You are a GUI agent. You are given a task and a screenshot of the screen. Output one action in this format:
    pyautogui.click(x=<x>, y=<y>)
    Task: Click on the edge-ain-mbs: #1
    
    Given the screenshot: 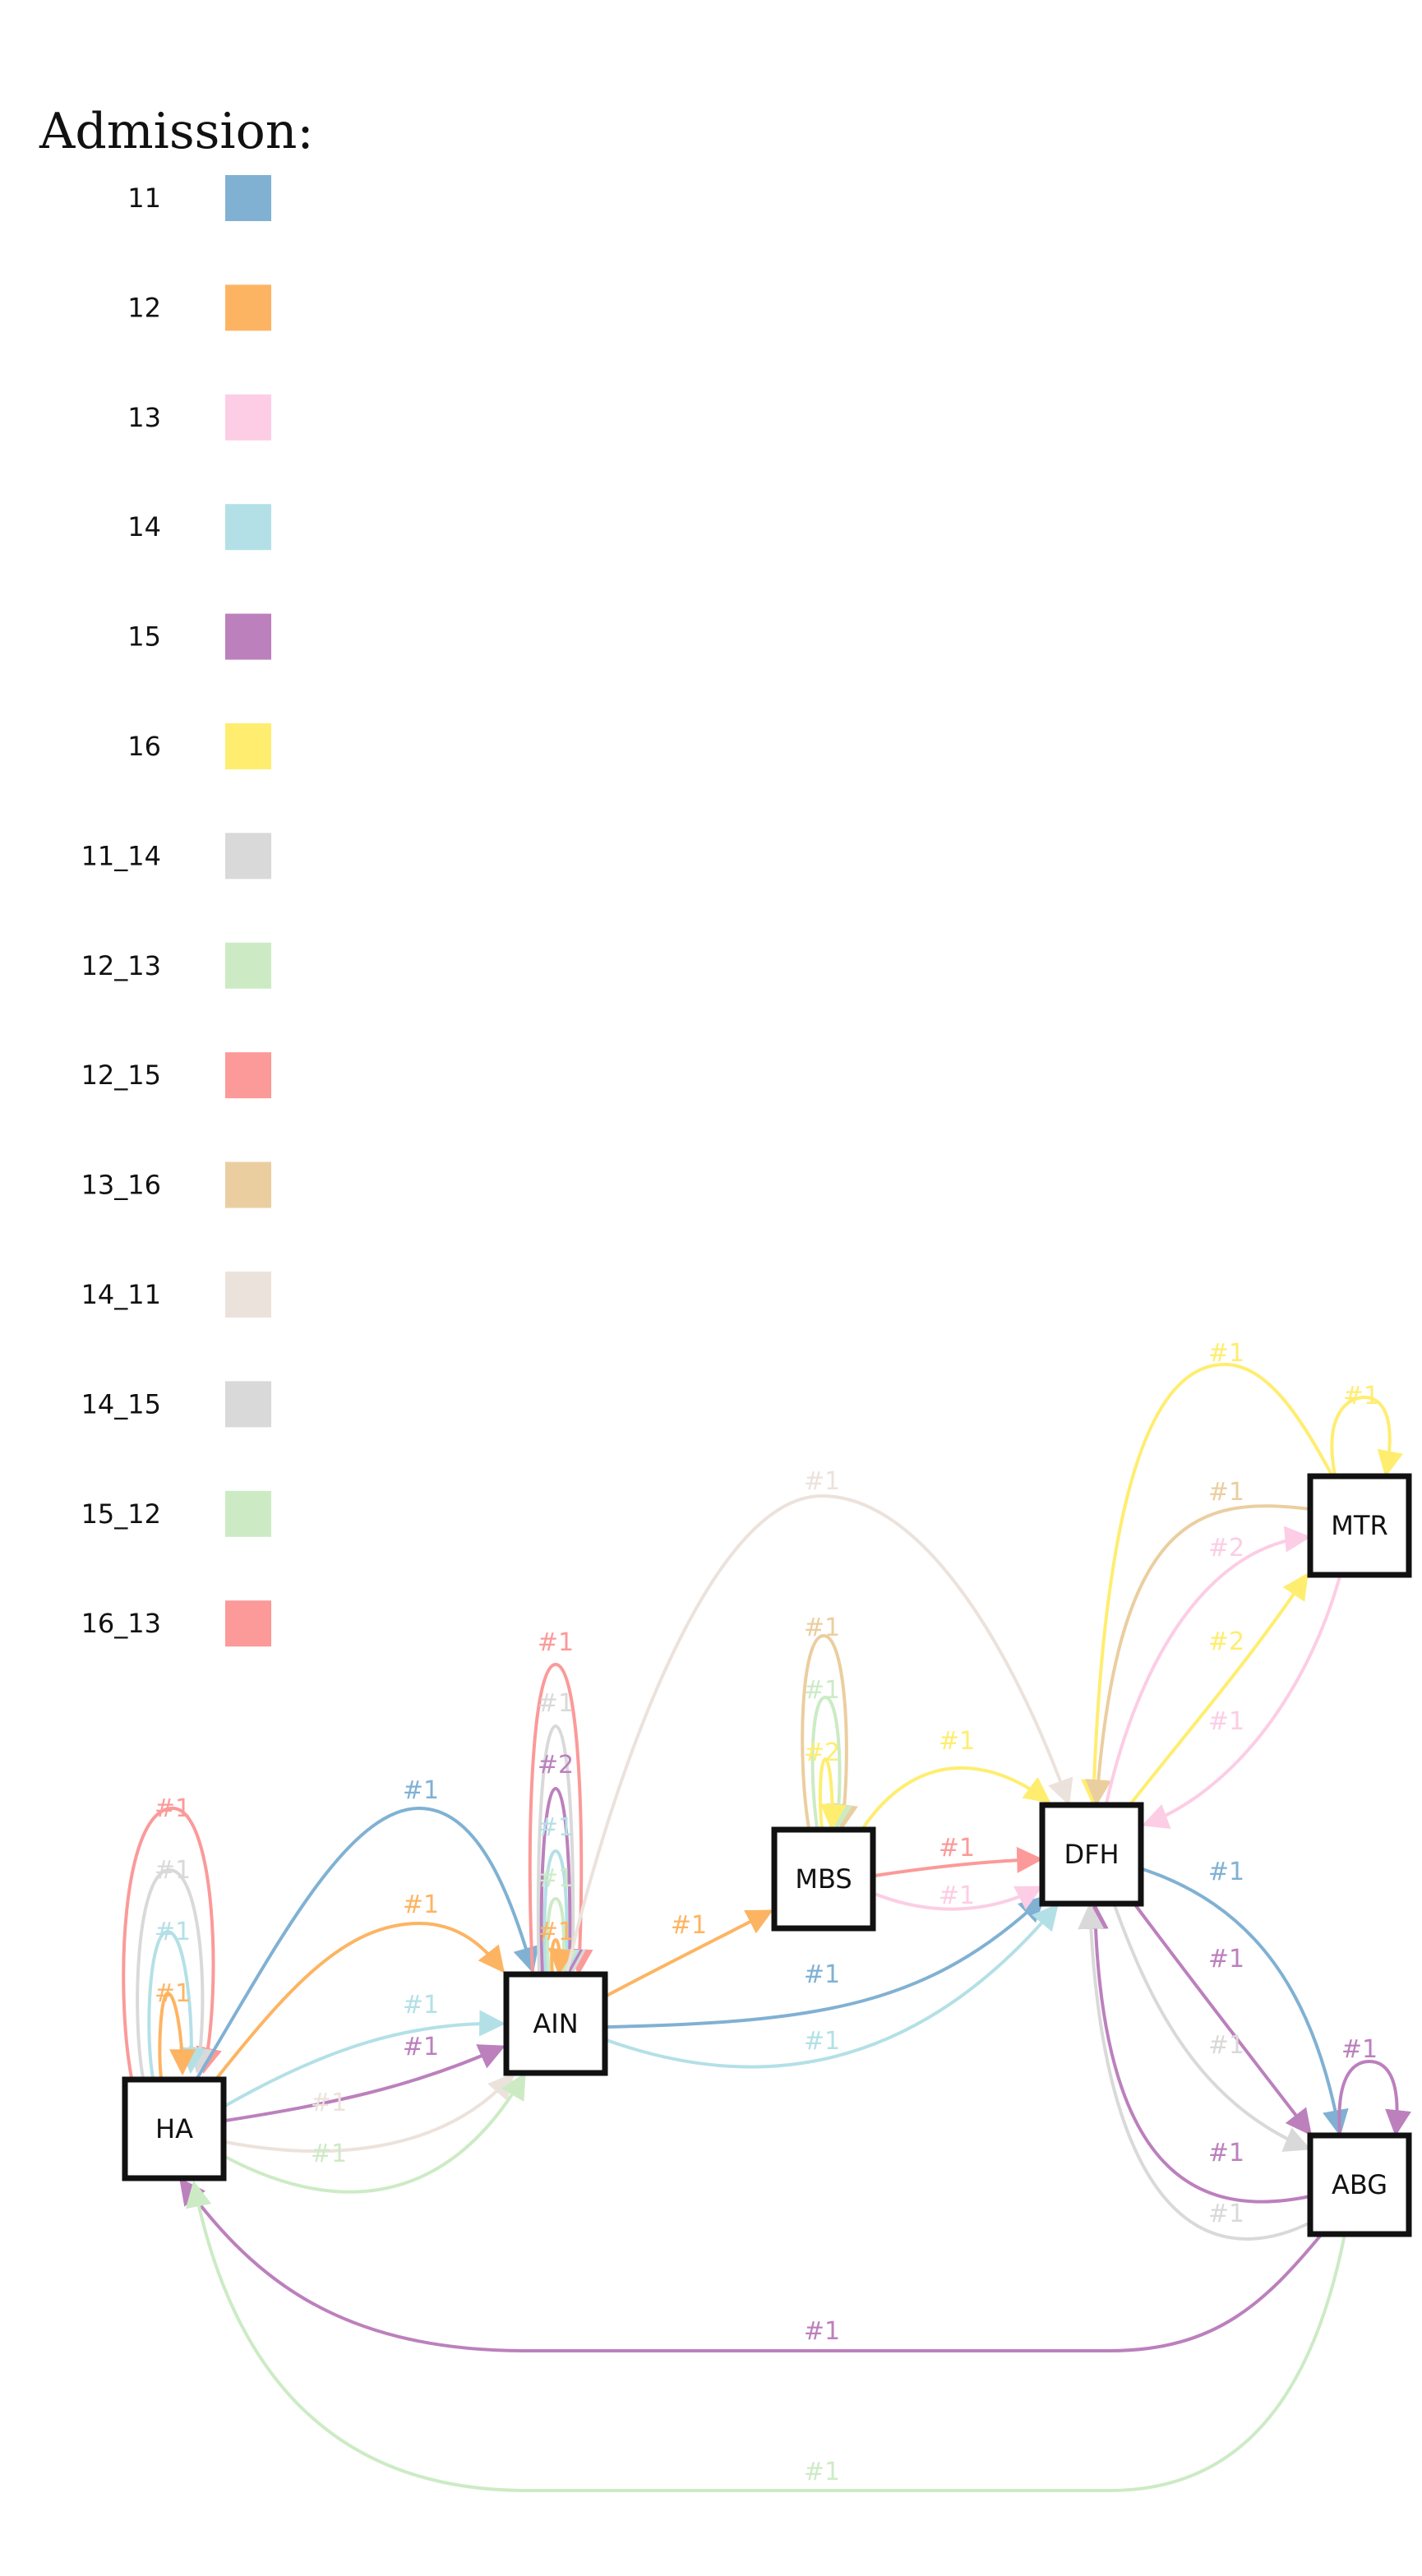 What is the action you would take?
    pyautogui.click(x=689, y=1953)
    